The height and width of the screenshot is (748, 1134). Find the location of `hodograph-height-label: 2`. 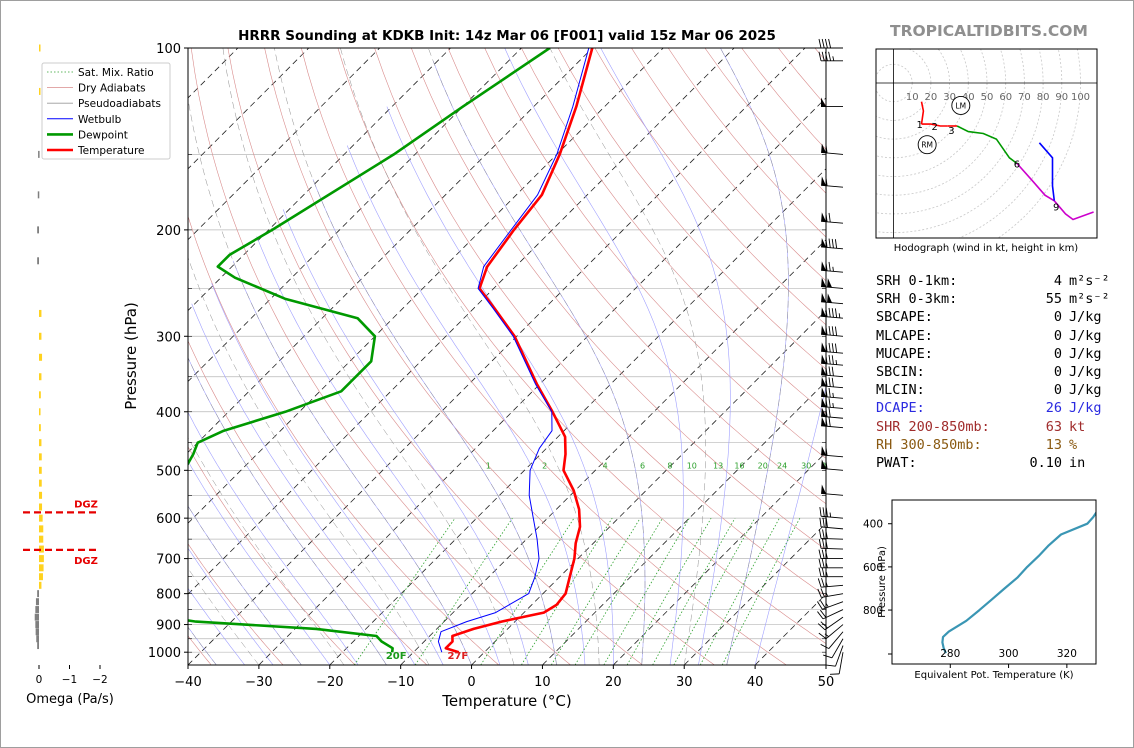

hodograph-height-label: 2 is located at coordinates (934, 127).